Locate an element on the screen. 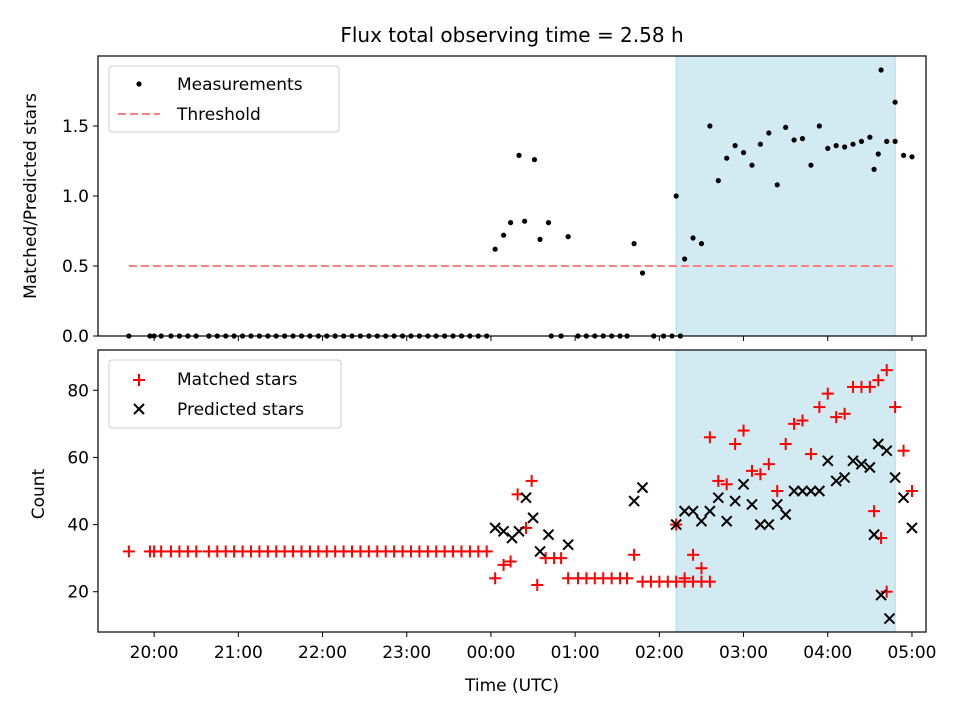 Image resolution: width=960 pixels, height=720 pixels. x-tick-label: 01:00 is located at coordinates (575, 653).